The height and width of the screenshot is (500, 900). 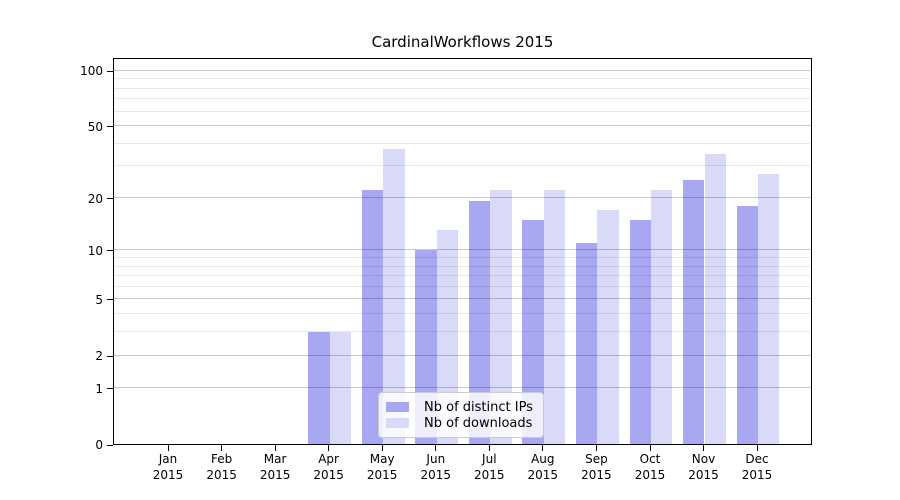 I want to click on y-tick-label: 2, so click(x=99, y=356).